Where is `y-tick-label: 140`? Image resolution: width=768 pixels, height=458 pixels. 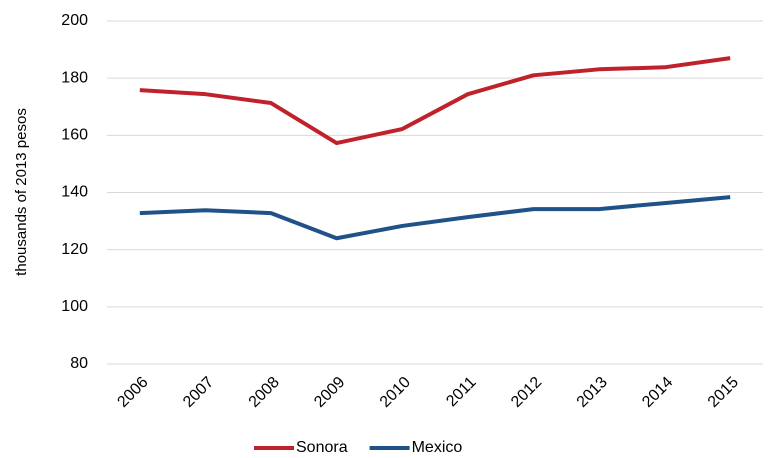
y-tick-label: 140 is located at coordinates (74, 192).